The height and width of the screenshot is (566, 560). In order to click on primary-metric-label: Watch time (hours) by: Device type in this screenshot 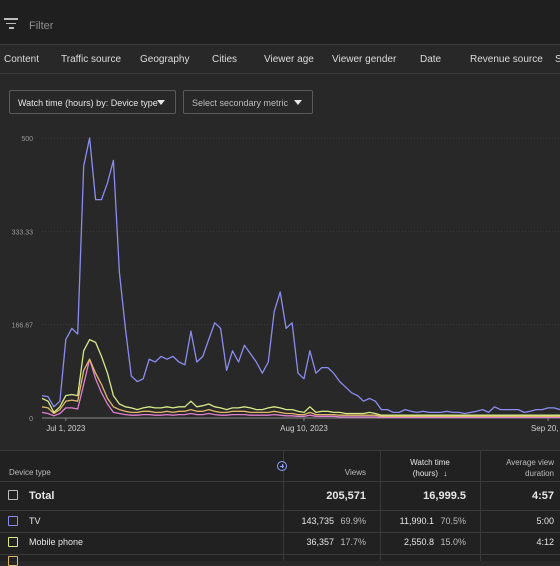, I will do `click(88, 103)`.